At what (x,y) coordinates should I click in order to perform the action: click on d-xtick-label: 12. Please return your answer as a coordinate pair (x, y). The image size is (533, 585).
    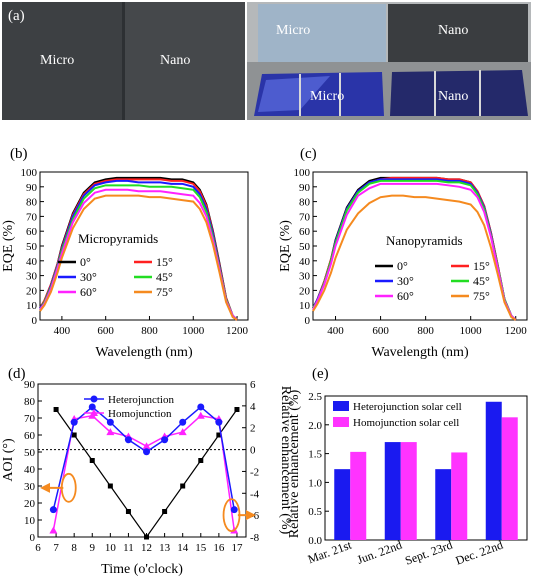
    Looking at the image, I should click on (146, 548).